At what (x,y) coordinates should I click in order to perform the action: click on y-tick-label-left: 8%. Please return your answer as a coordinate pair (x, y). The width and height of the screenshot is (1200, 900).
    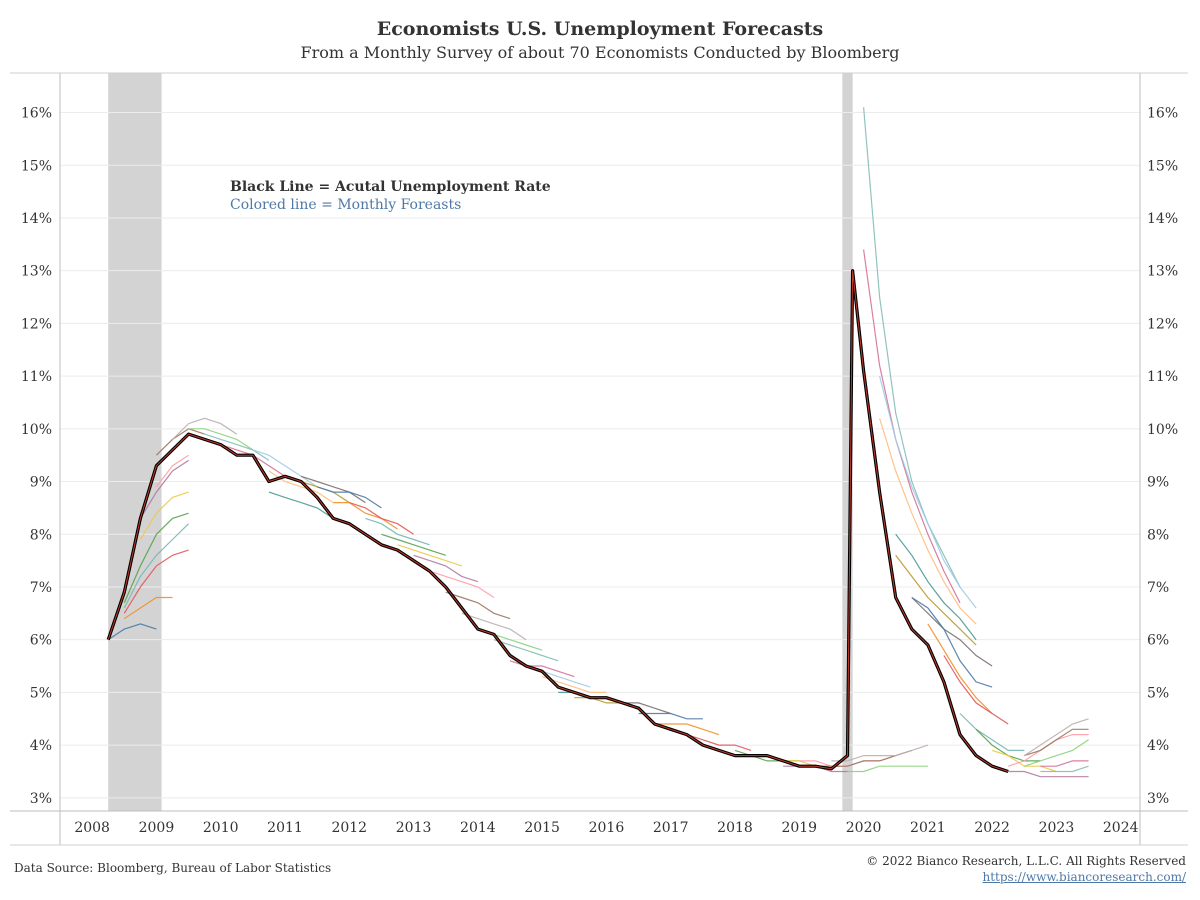
    Looking at the image, I should click on (41, 535).